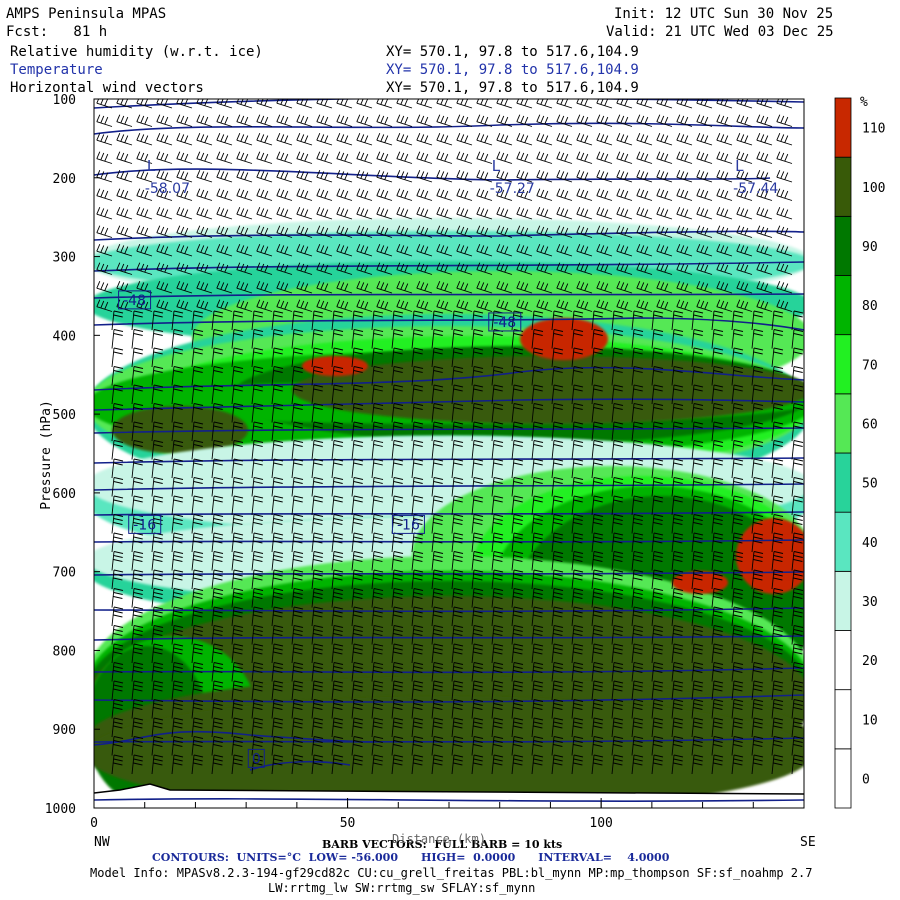 The width and height of the screenshot is (900, 900). I want to click on colorbar-label-6: 60, so click(870, 424).